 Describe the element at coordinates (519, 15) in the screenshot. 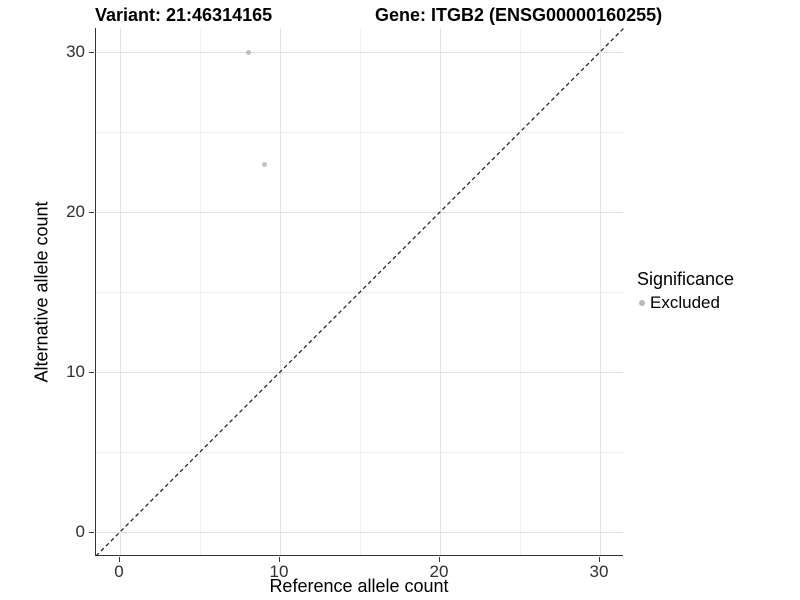

I see `plot-title-gene: Gene: ITGB2 (ENSG00000160255)` at that location.